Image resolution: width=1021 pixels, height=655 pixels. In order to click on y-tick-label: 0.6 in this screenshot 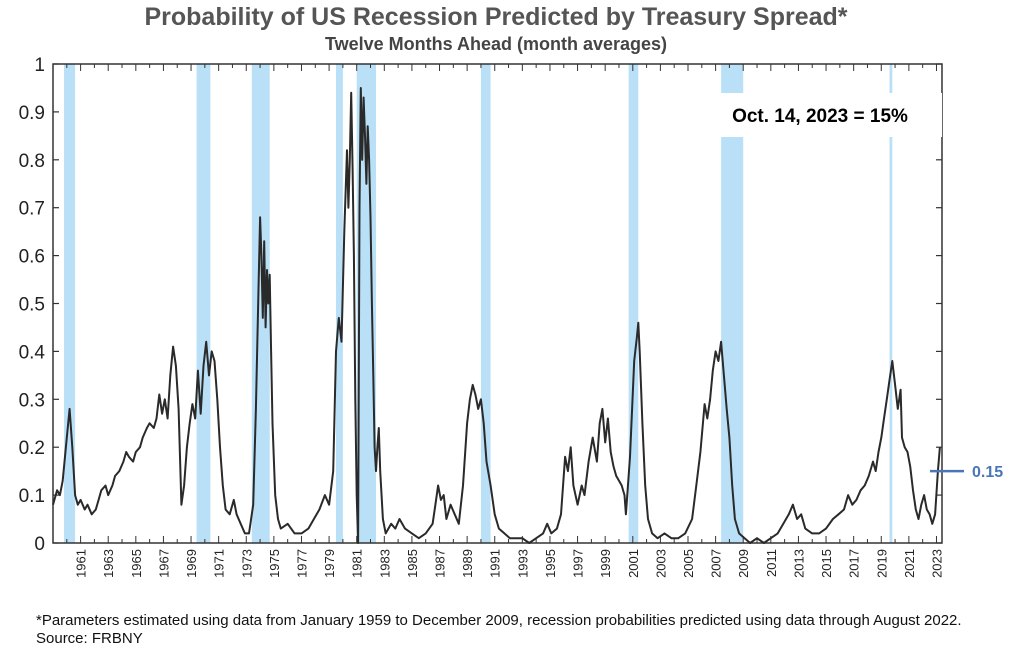, I will do `click(32, 257)`.